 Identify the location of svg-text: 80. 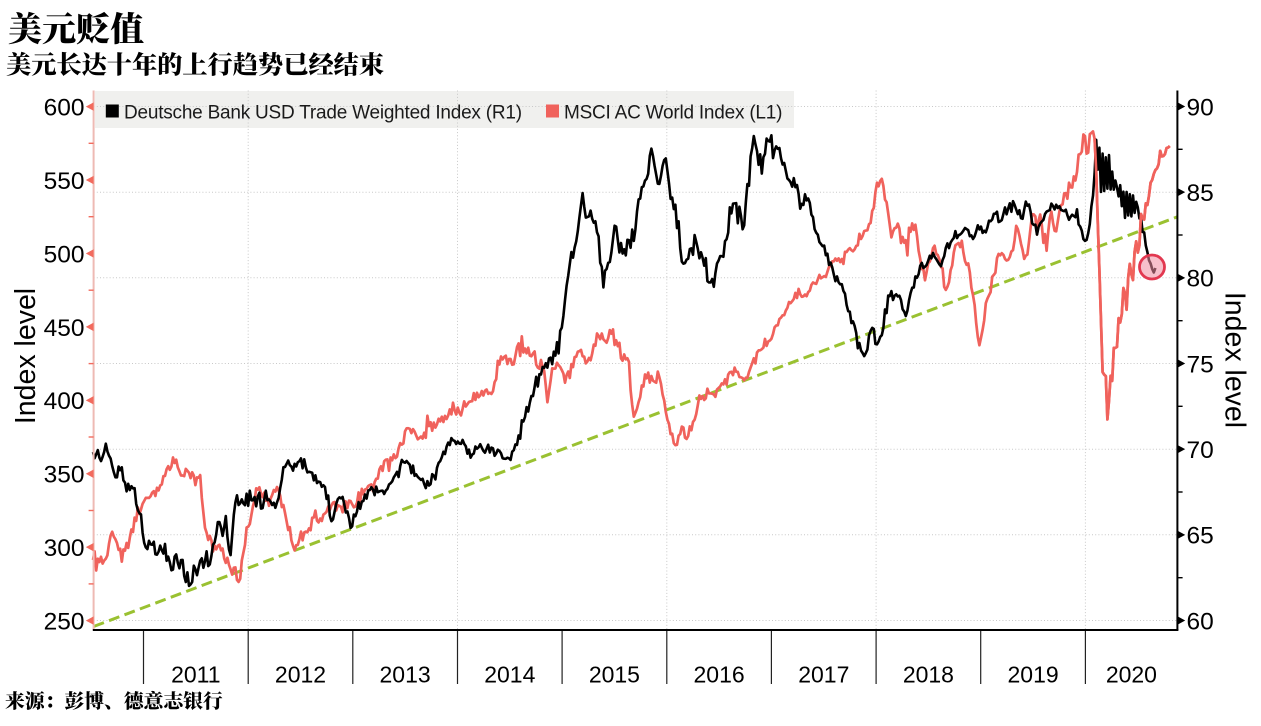
(1200, 279).